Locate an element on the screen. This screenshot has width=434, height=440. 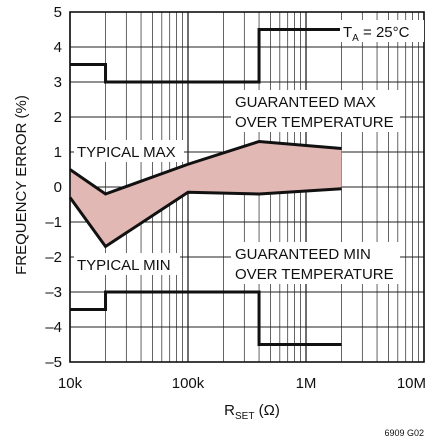
condition-label: TA = 25°C is located at coordinates (376, 34).